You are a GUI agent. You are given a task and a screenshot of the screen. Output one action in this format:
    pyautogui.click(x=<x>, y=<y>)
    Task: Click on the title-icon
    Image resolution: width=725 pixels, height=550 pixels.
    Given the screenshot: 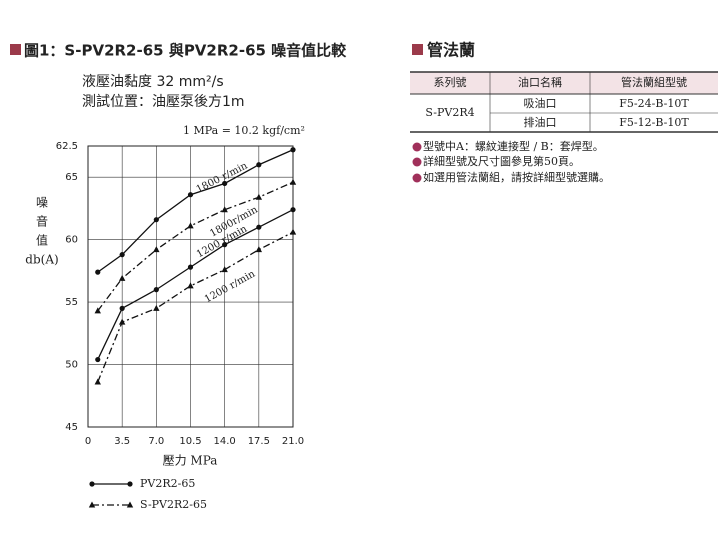 What is the action you would take?
    pyautogui.click(x=15, y=49)
    